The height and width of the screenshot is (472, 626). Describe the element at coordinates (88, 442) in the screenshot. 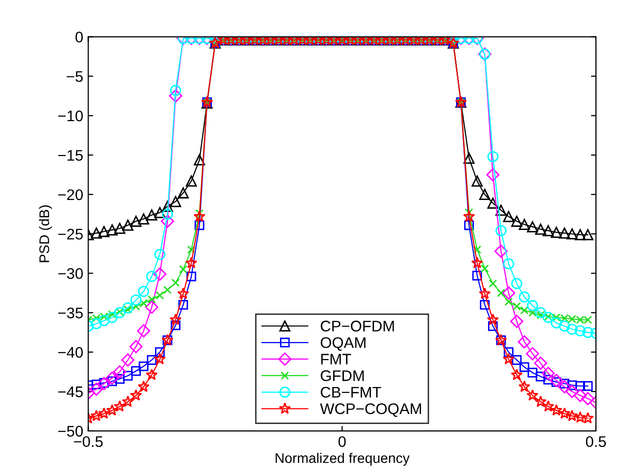

I see `x-tick-label: −0.5` at that location.